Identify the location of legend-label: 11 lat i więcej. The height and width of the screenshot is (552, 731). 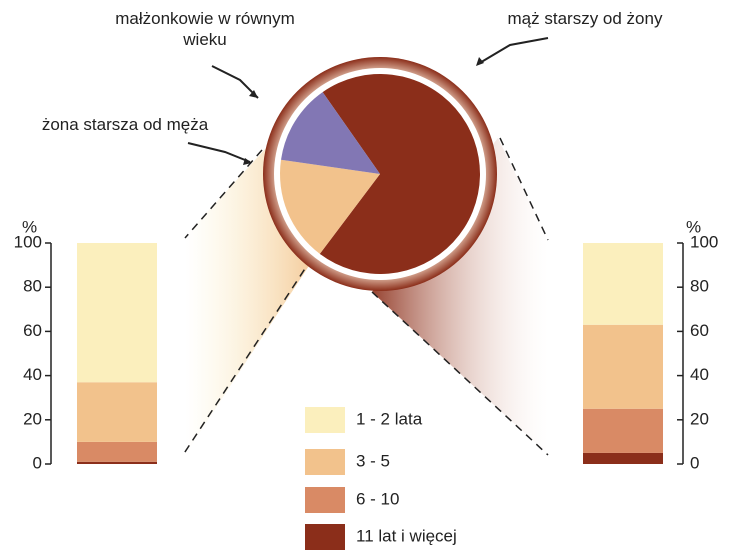
(406, 535).